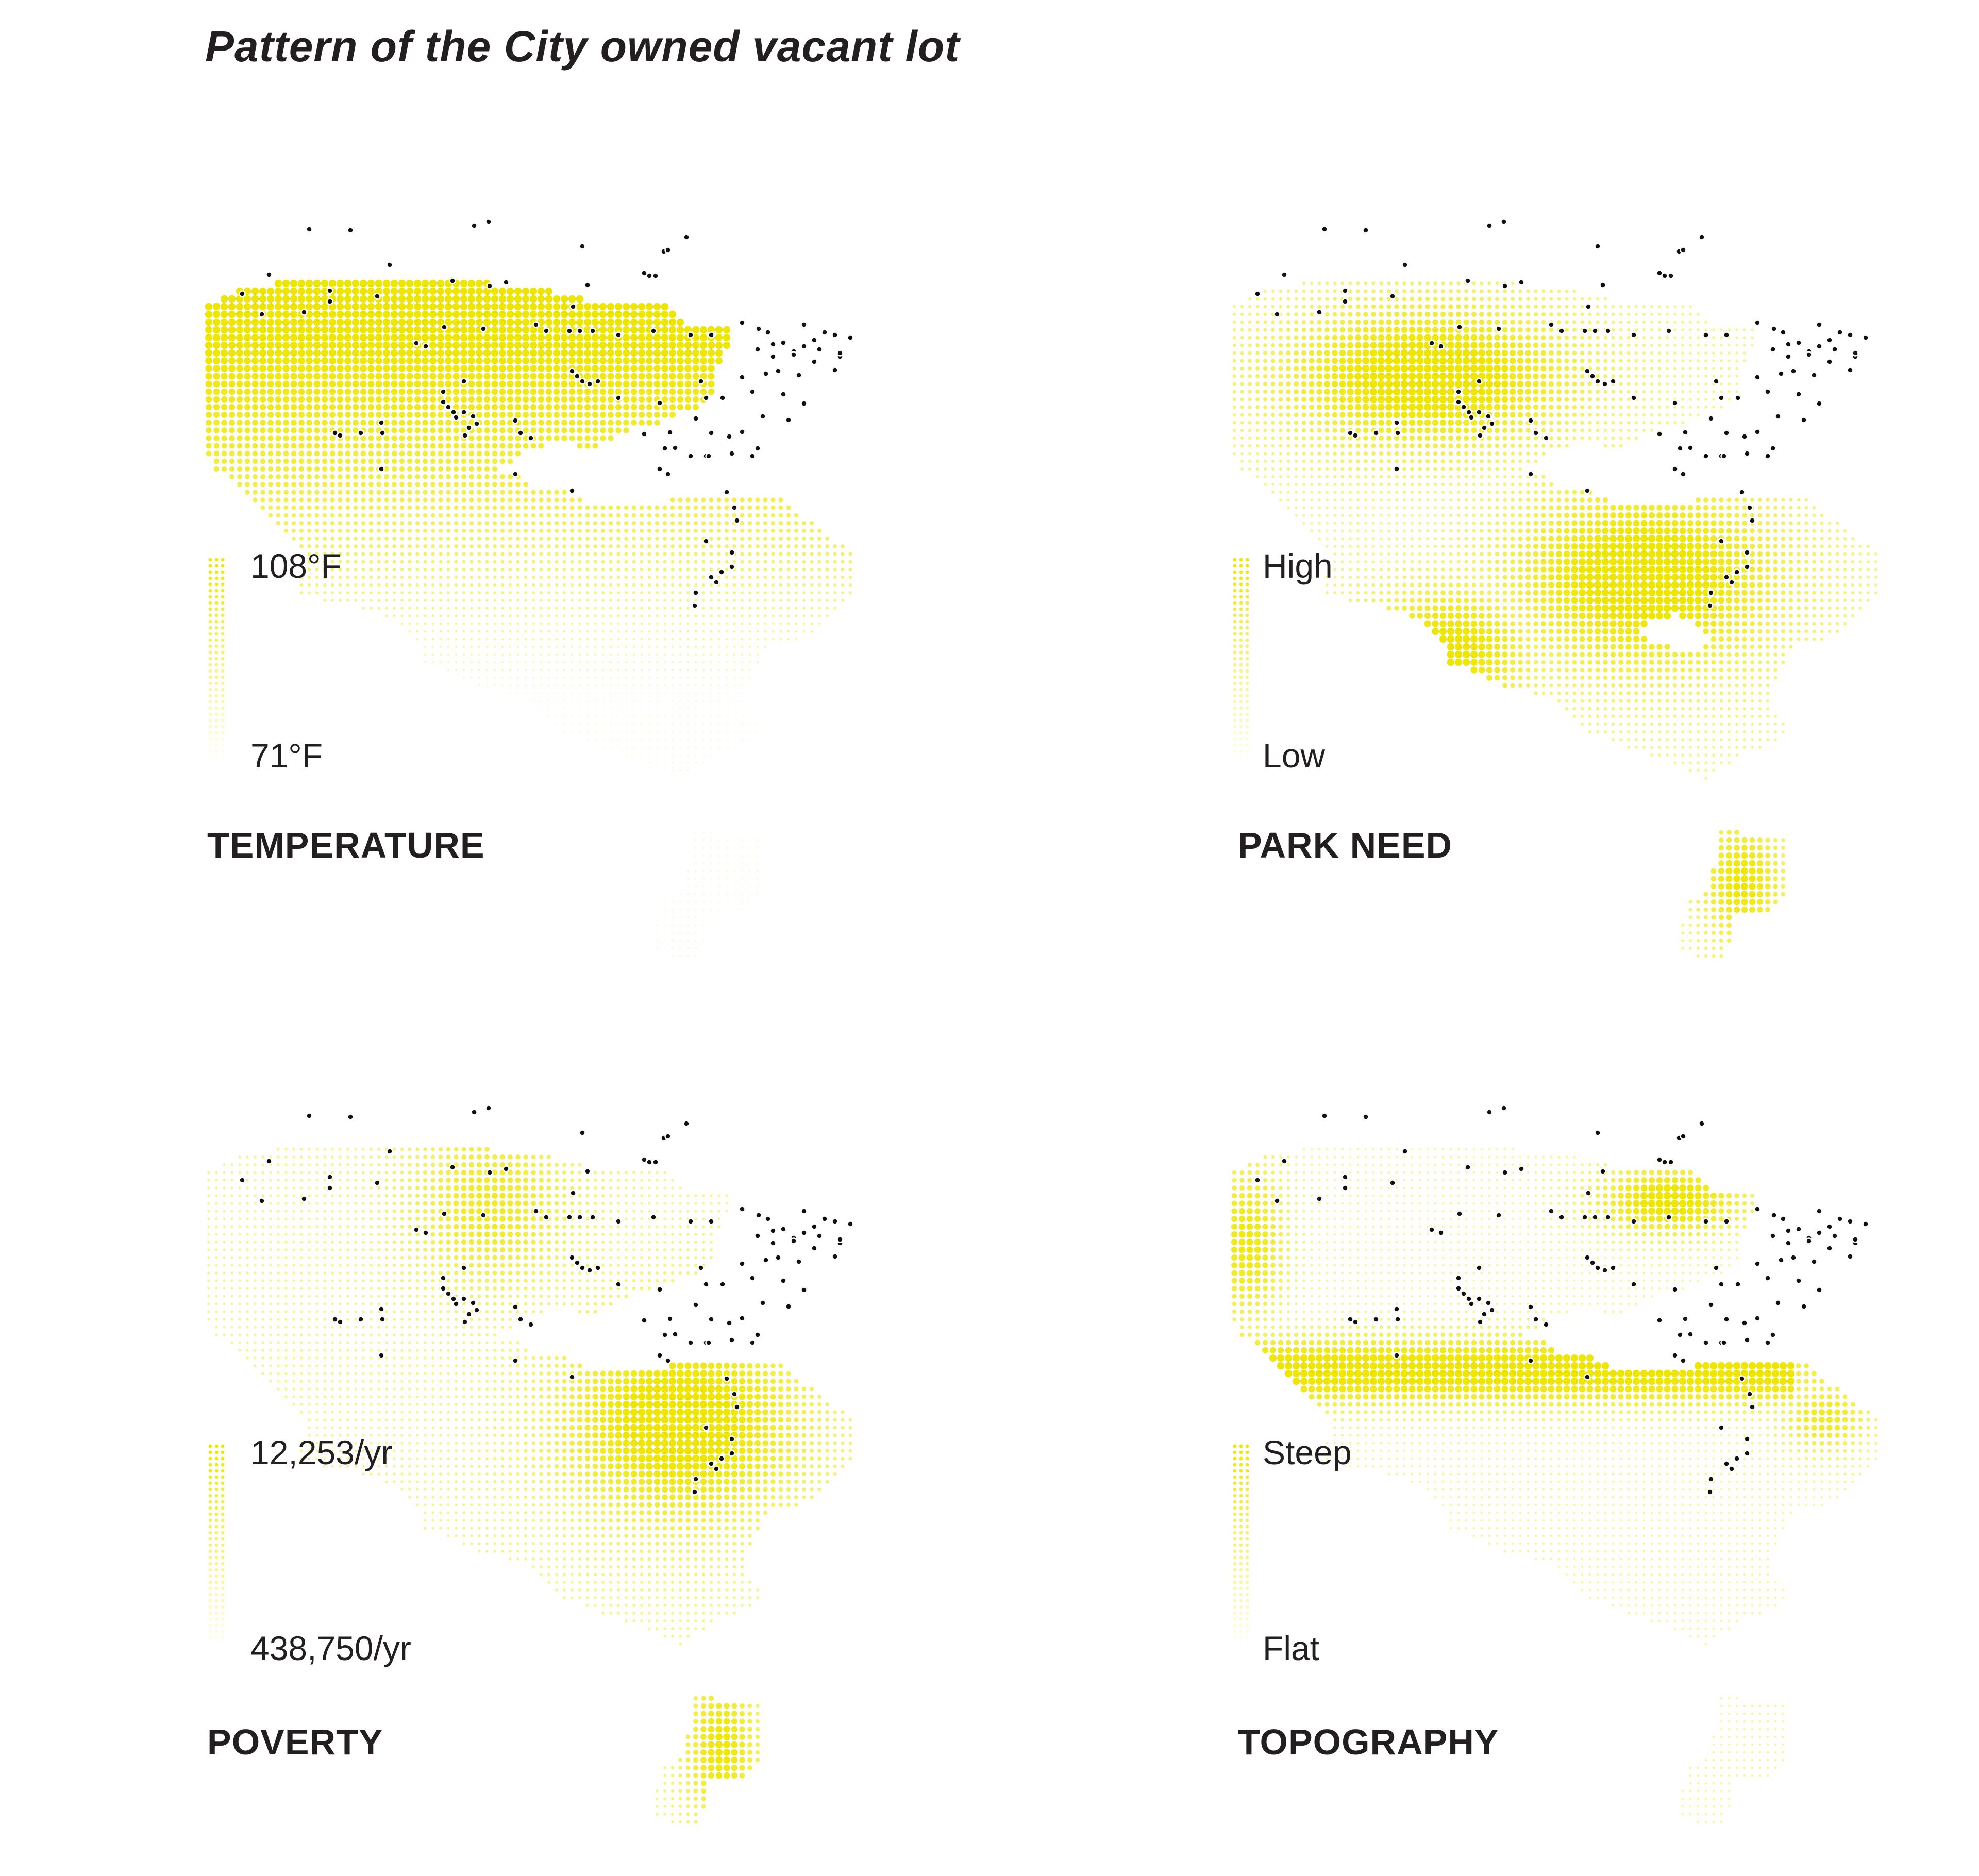 This screenshot has width=1979, height=1876. I want to click on temperature-legend-scale, so click(217, 657).